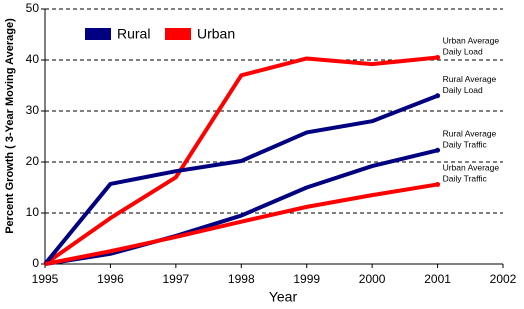  Describe the element at coordinates (110, 279) in the screenshot. I see `x-tick-label: 1996` at that location.